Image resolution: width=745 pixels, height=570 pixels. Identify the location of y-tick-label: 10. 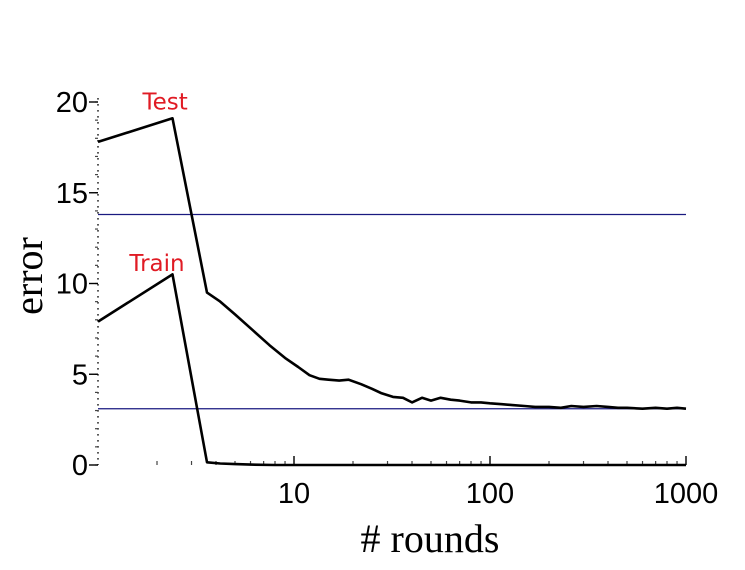
(72, 285).